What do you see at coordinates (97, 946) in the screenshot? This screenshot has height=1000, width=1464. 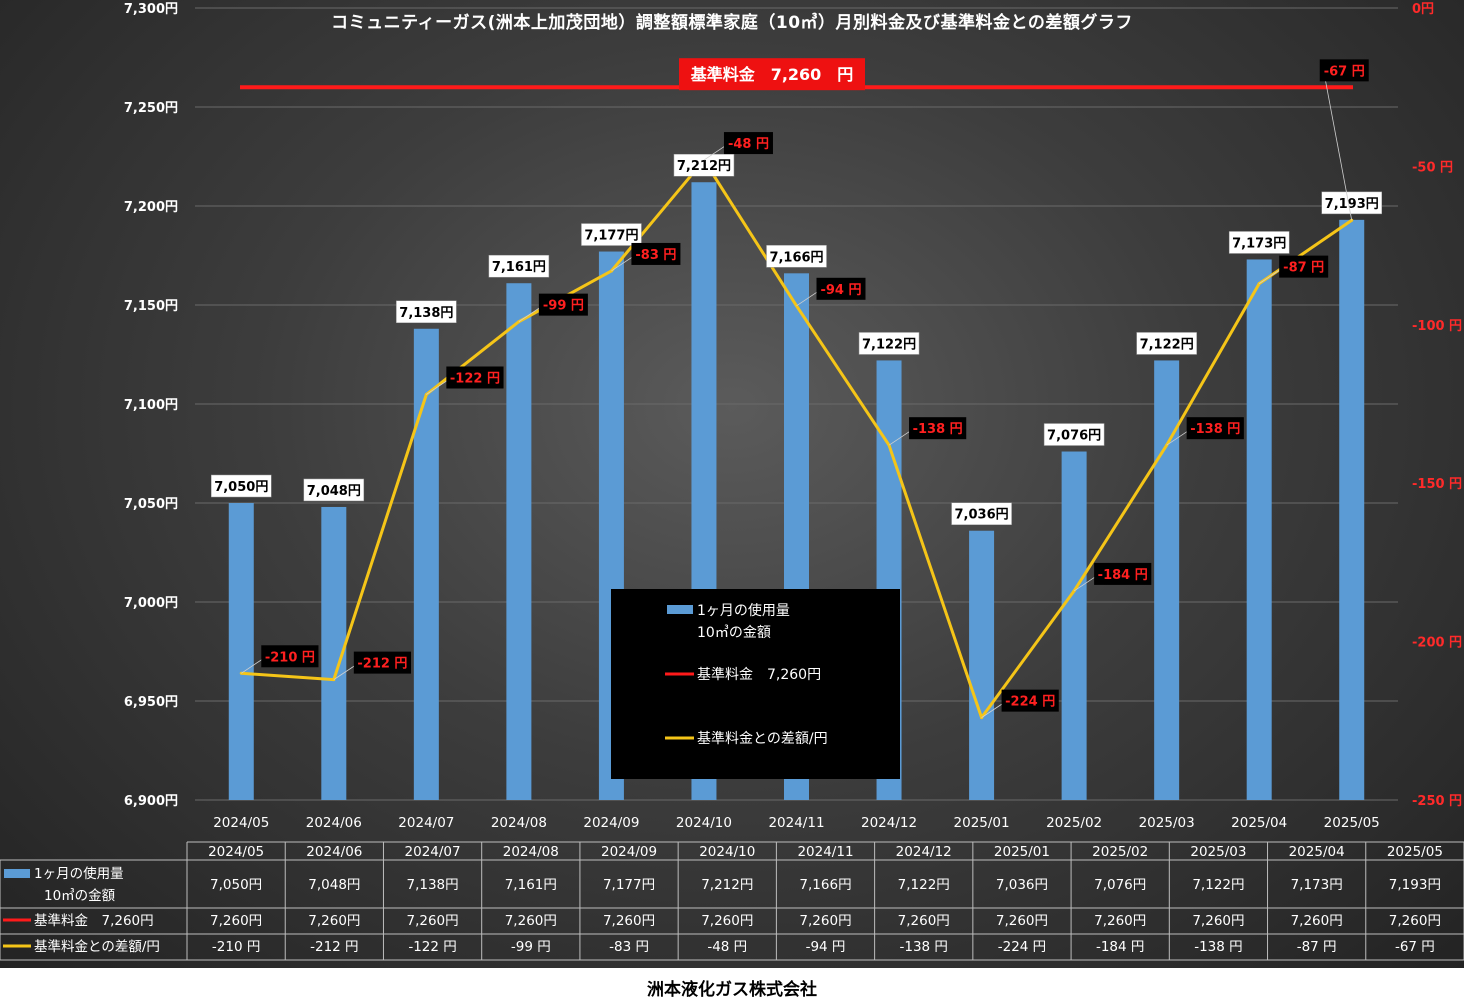 I see `table-row-header: 基準料金との差額/円` at bounding box center [97, 946].